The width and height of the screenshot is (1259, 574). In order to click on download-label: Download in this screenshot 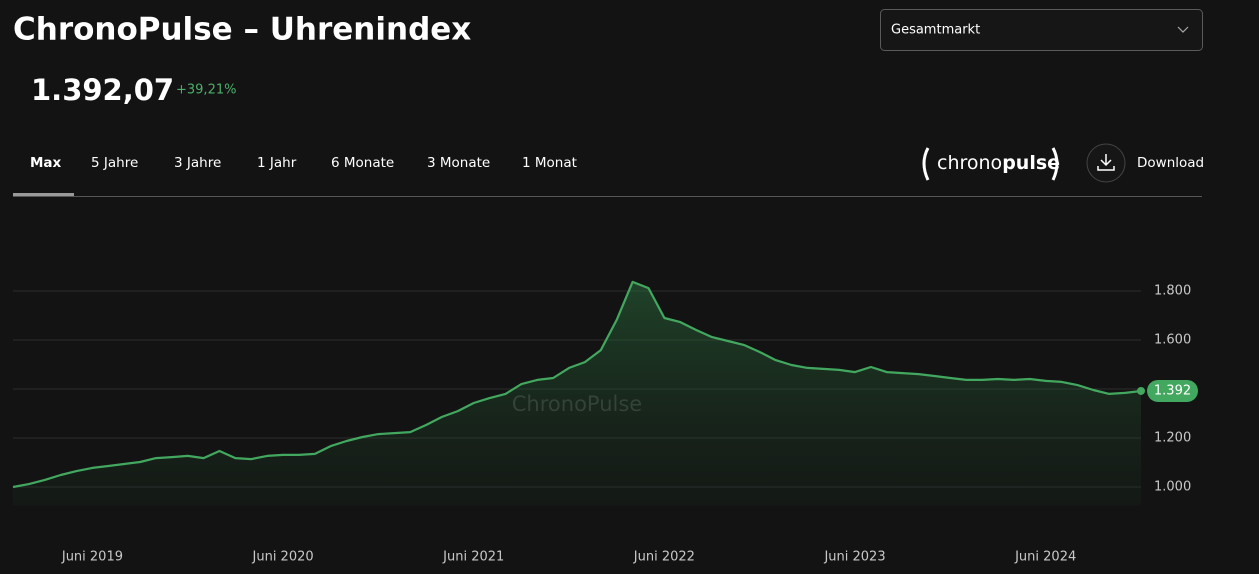, I will do `click(1170, 163)`.